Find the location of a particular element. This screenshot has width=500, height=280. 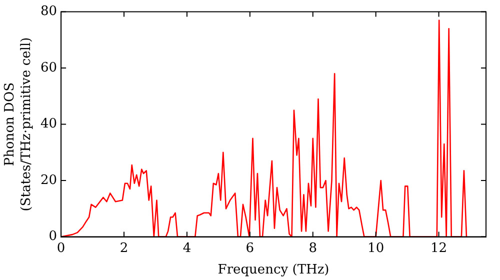

y-tick-label: 80 is located at coordinates (49, 12).